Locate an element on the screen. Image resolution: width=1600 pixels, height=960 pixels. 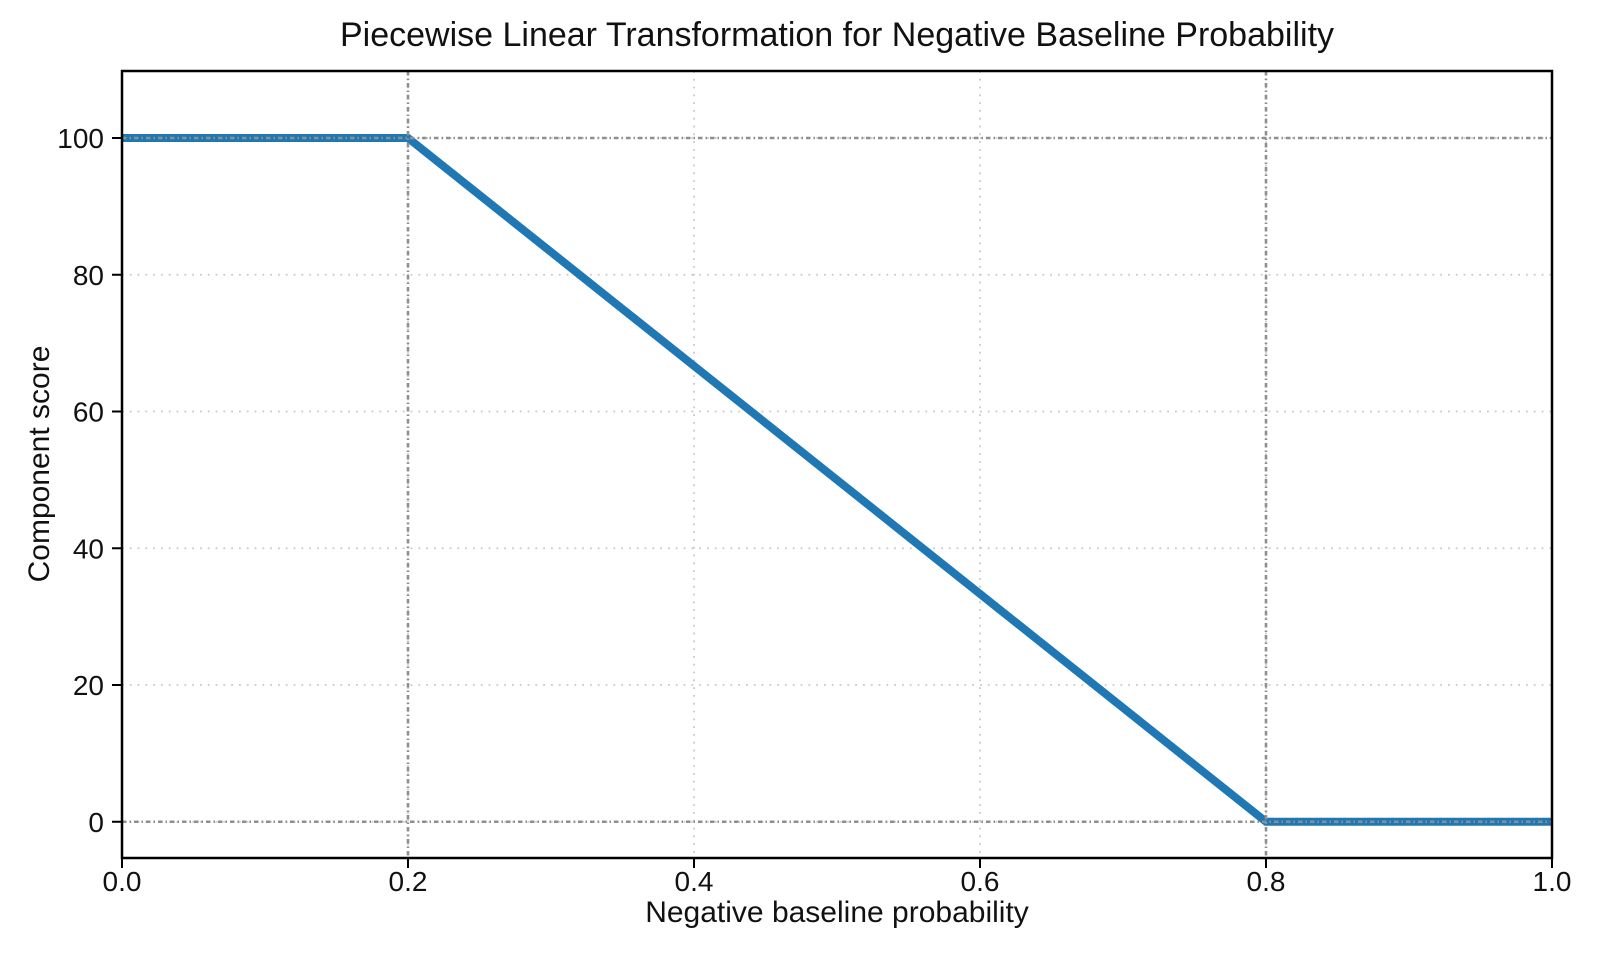
y-tick-label: 0 is located at coordinates (96, 822).